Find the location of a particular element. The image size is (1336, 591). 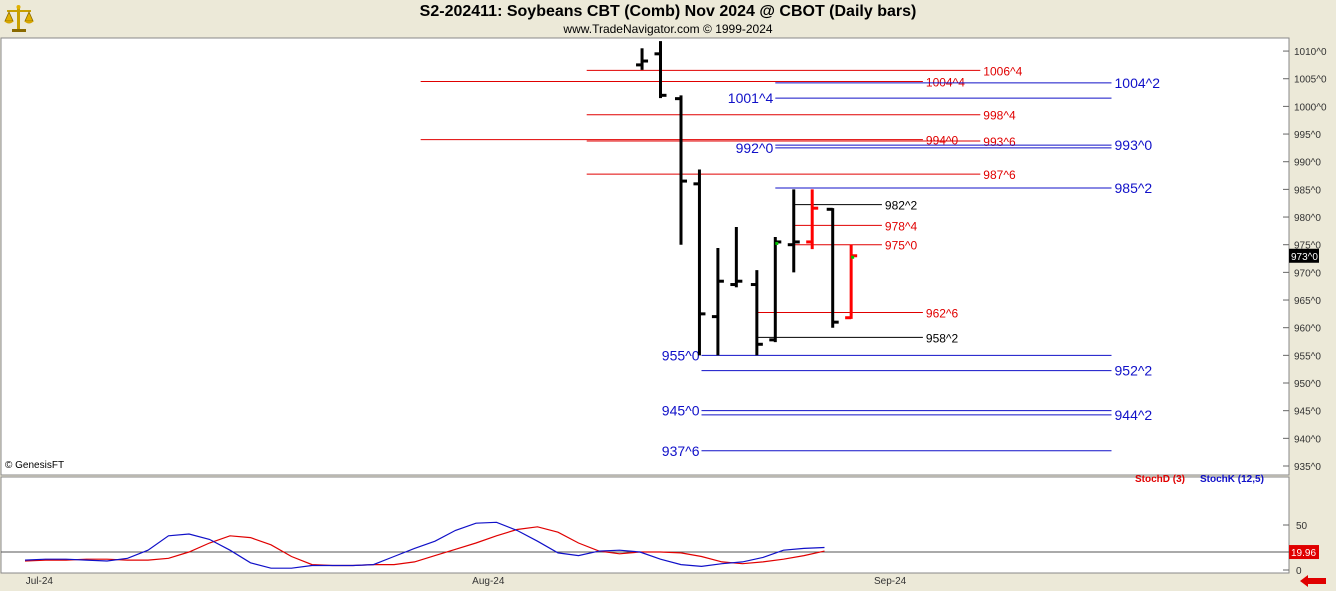

price-tick-label: 975^0 is located at coordinates (1307, 246).